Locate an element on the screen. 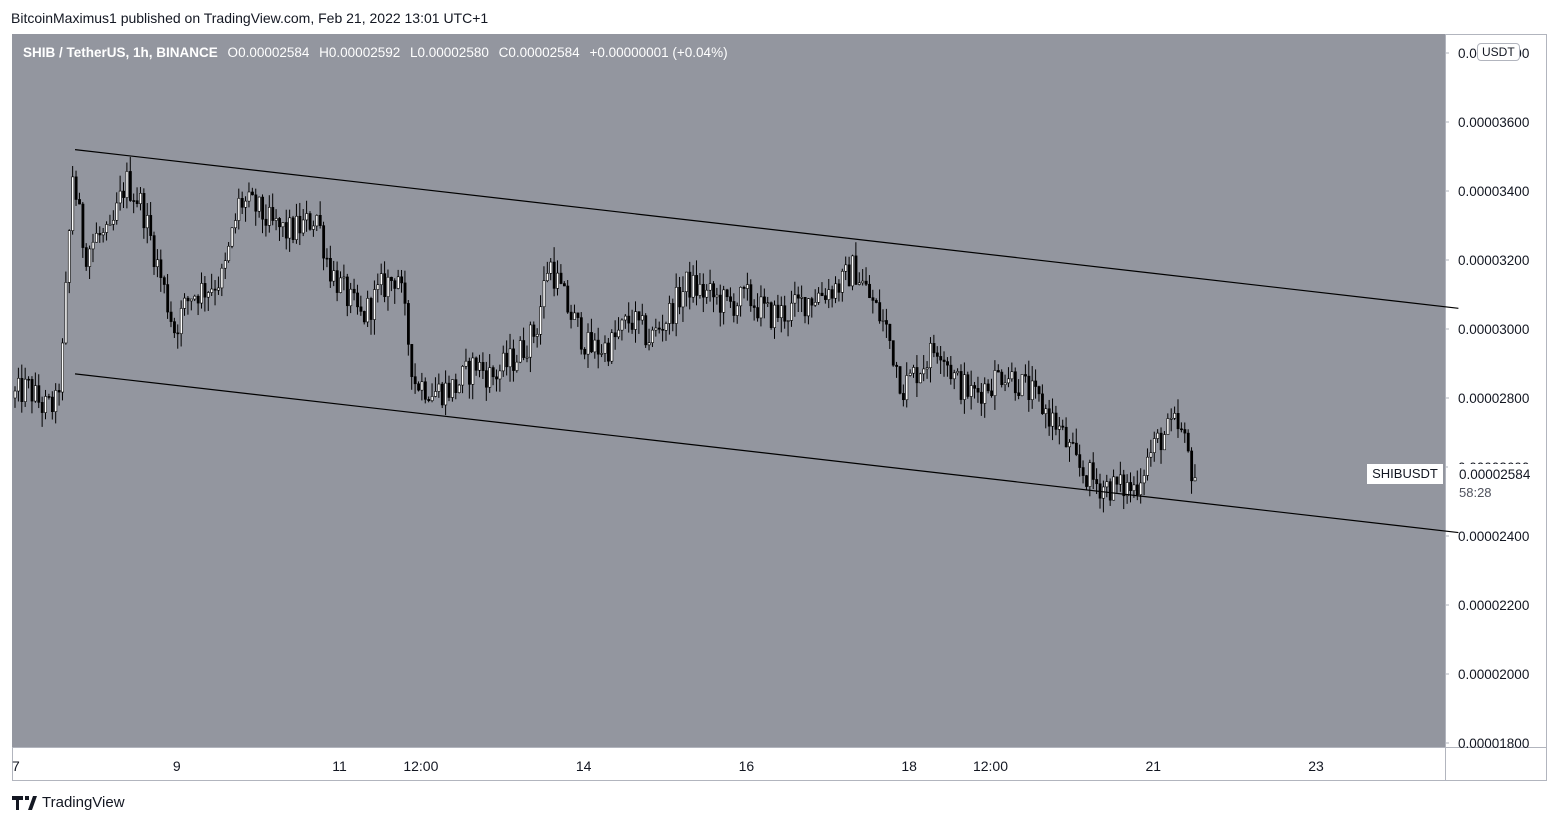 This screenshot has width=1561, height=826. x-tick-label: 11 is located at coordinates (339, 766).